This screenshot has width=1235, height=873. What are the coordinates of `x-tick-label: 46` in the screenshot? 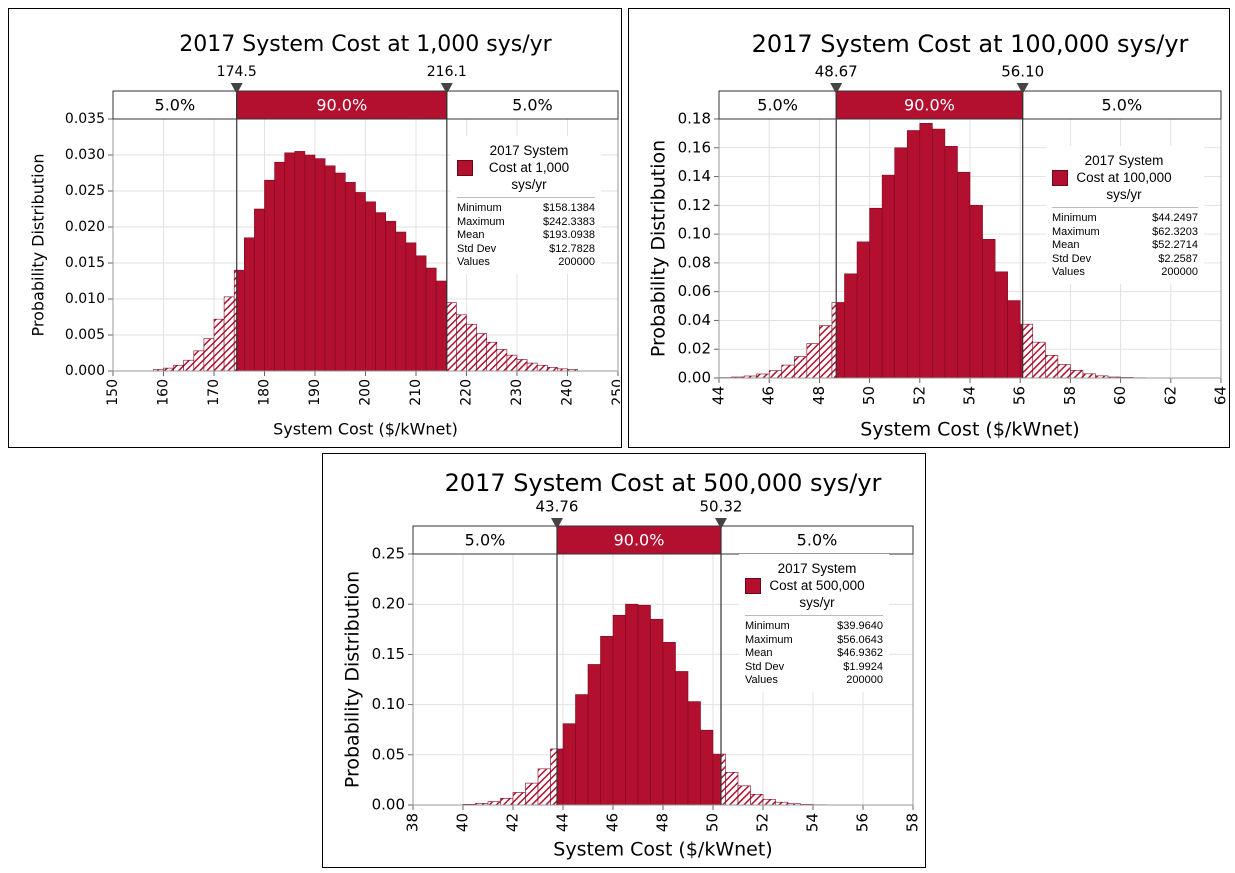 It's located at (613, 822).